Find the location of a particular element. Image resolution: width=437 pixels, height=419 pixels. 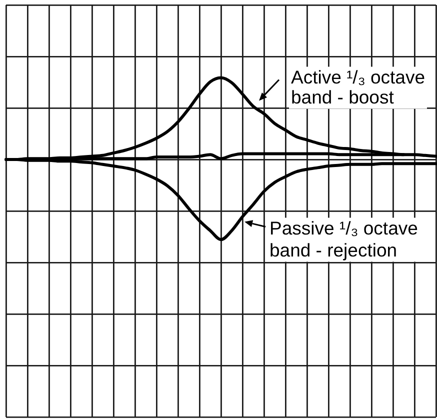

legend-label: Passive ¹/₃ octave band - rejection is located at coordinates (344, 239).